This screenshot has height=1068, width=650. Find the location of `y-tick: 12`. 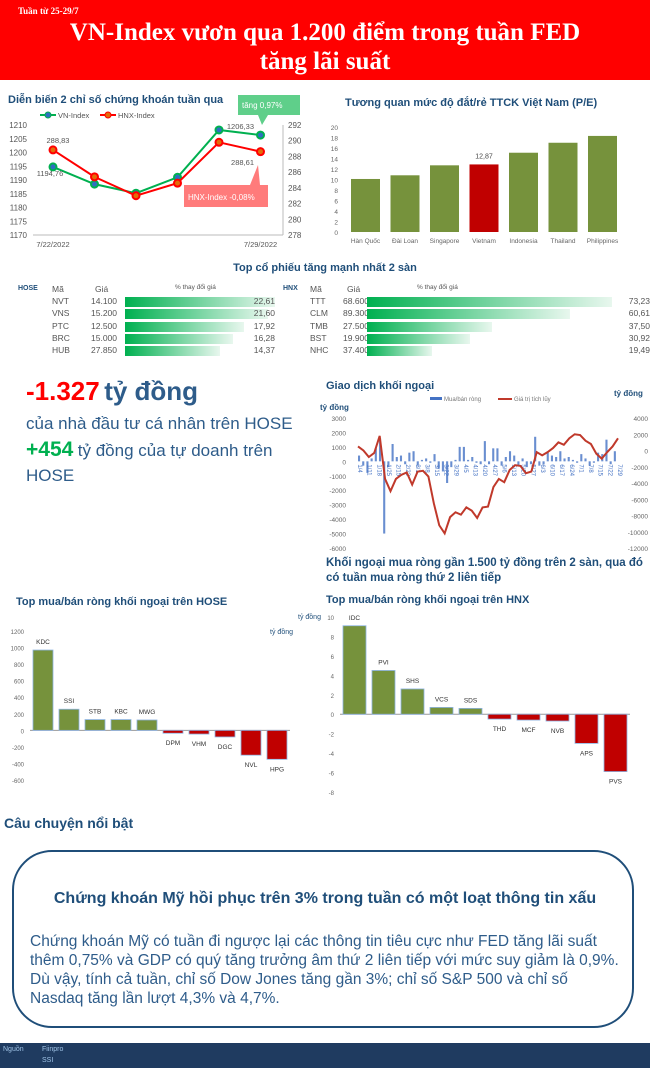

y-tick: 12 is located at coordinates (335, 170).